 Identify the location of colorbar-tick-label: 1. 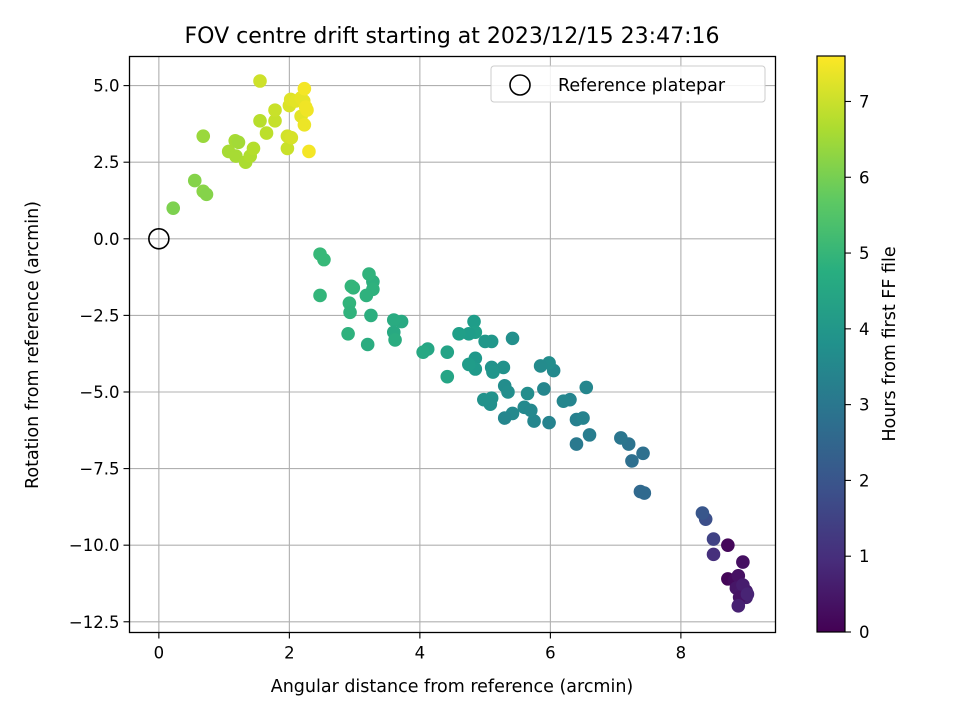
(864, 556).